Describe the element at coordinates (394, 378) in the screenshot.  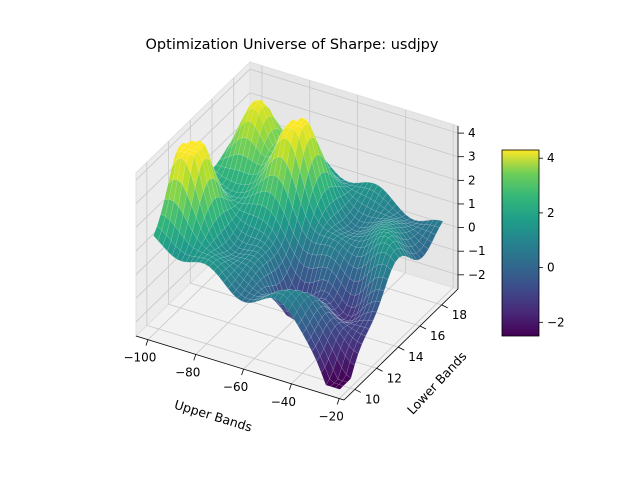
I see `y-tick-label: 12` at that location.